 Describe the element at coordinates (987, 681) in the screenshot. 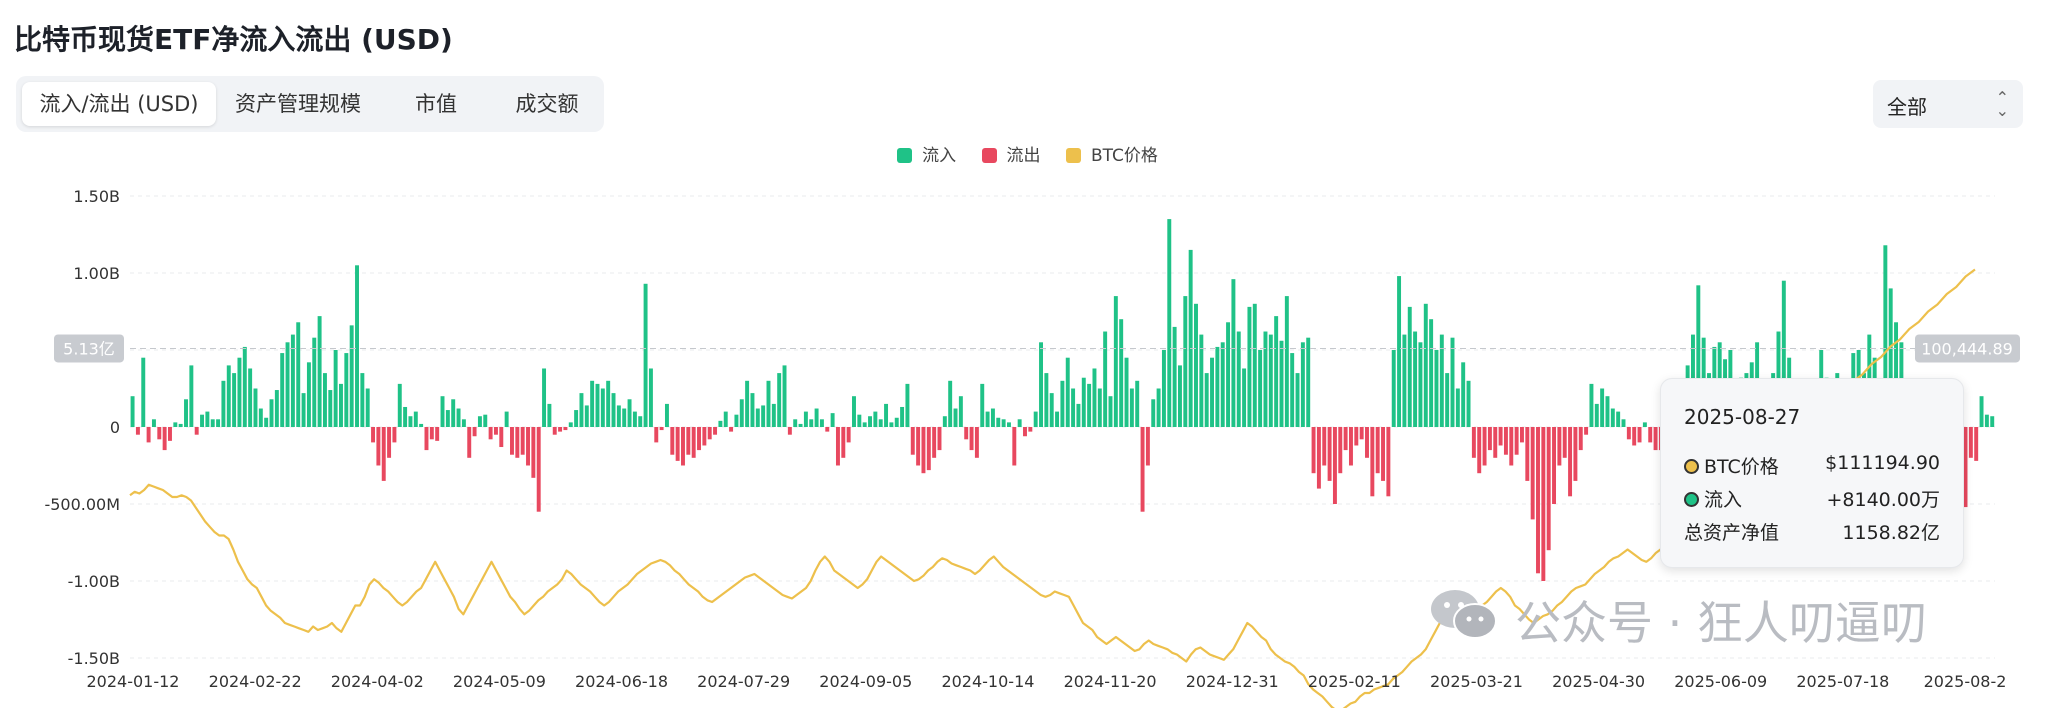

I see `x-tick-label: 2024-10-14` at that location.